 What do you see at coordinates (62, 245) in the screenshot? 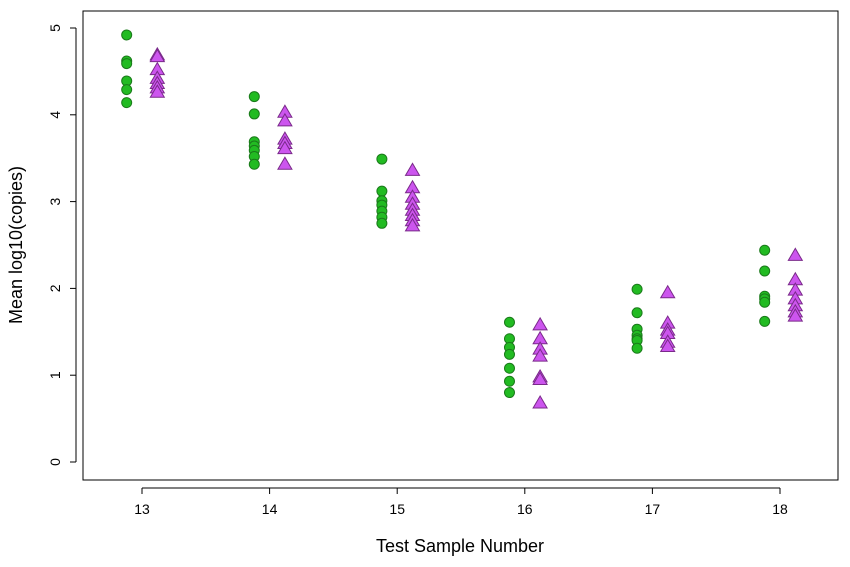
I see `y-axis: 0 1 2 3 4 5` at bounding box center [62, 245].